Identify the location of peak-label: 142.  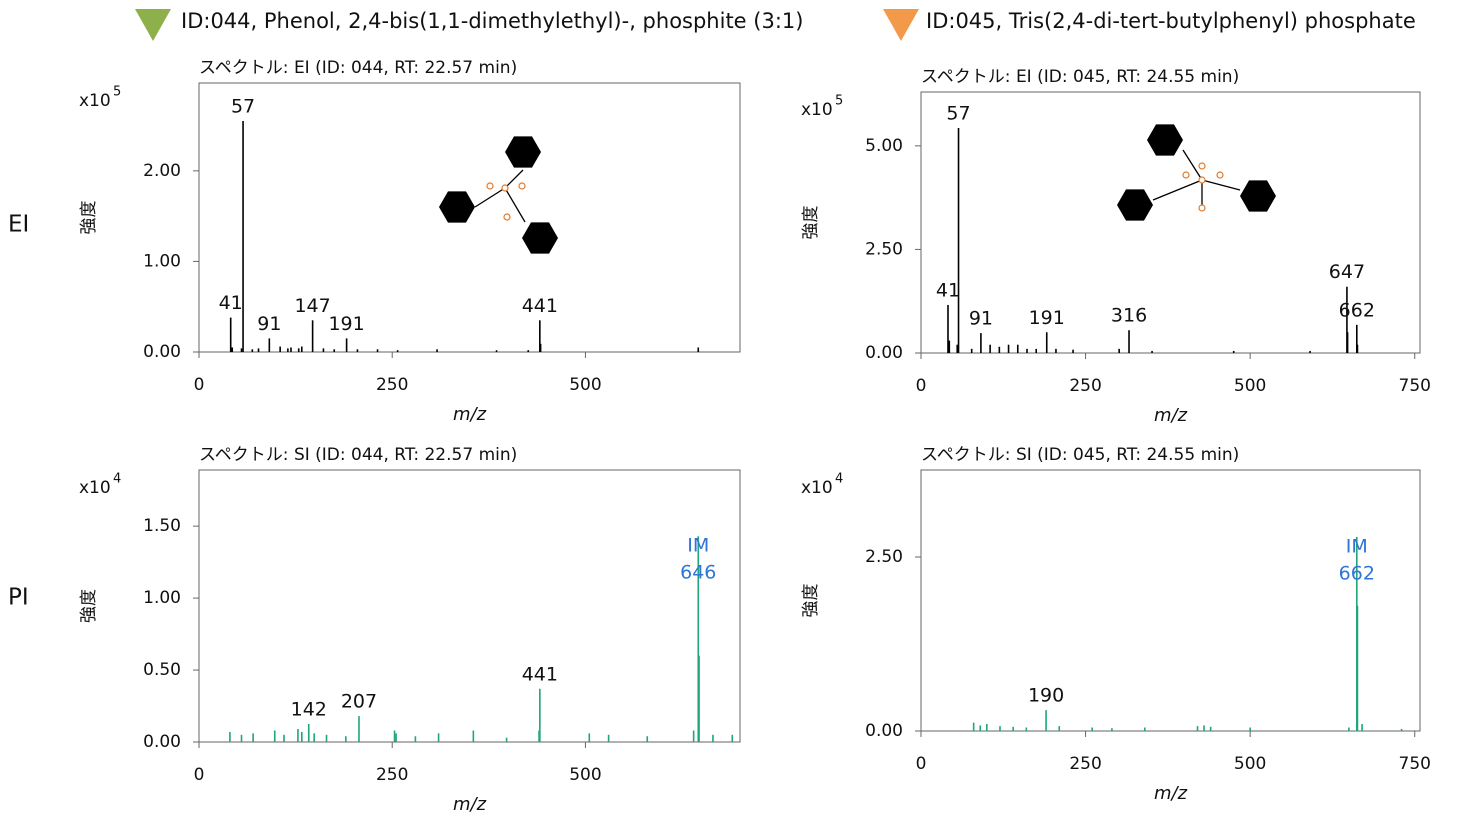
(309, 710).